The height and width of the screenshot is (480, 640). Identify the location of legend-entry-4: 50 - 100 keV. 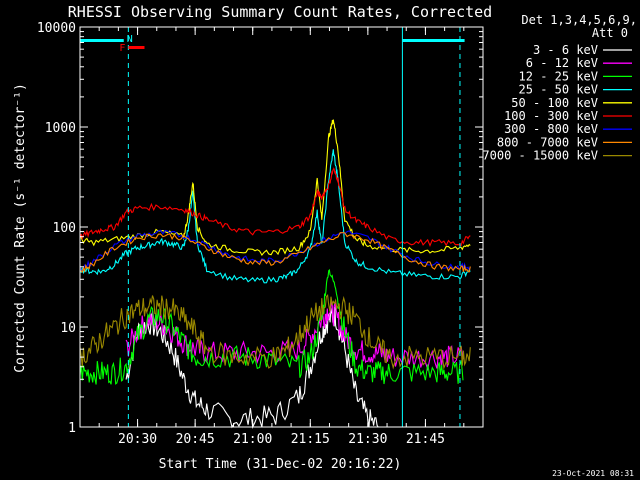
(554, 103).